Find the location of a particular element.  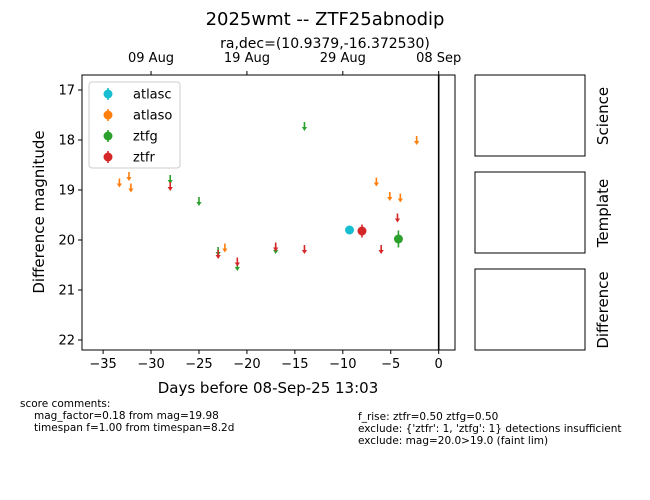

score-comment-right-3: exclude: mag=20.0>19.0 (faint lim) is located at coordinates (453, 441).